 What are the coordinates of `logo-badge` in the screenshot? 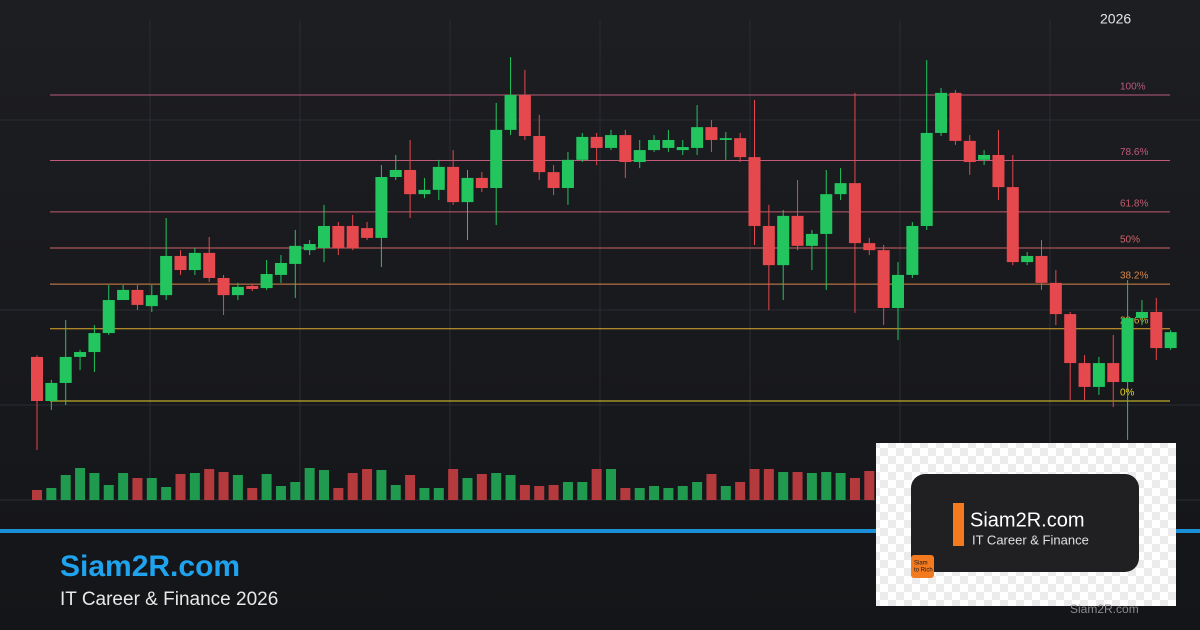 It's located at (922, 566).